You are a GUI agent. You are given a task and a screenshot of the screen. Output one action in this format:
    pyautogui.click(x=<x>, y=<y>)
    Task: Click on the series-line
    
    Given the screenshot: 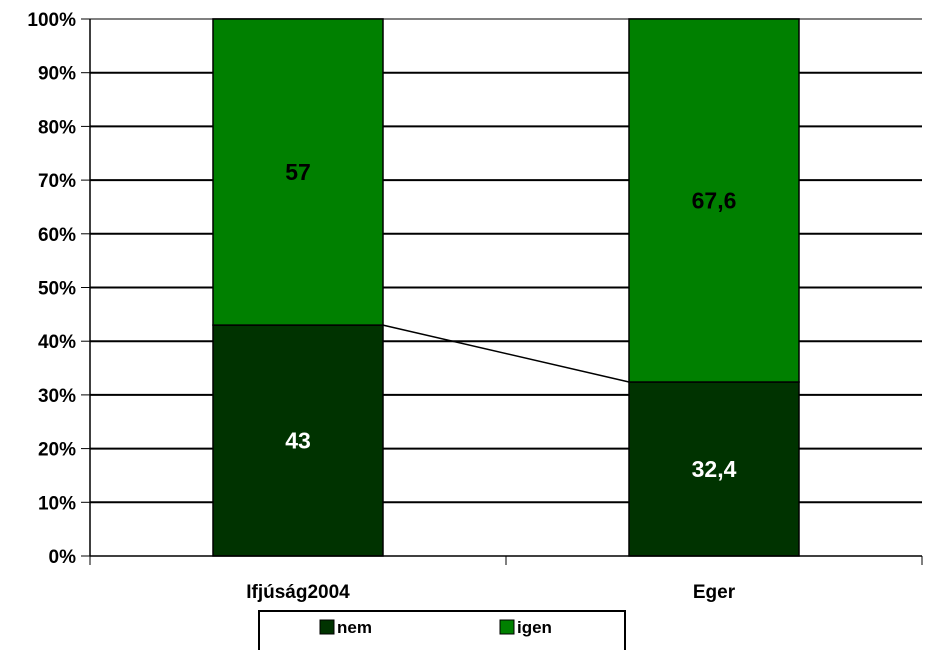 What is the action you would take?
    pyautogui.click(x=506, y=353)
    